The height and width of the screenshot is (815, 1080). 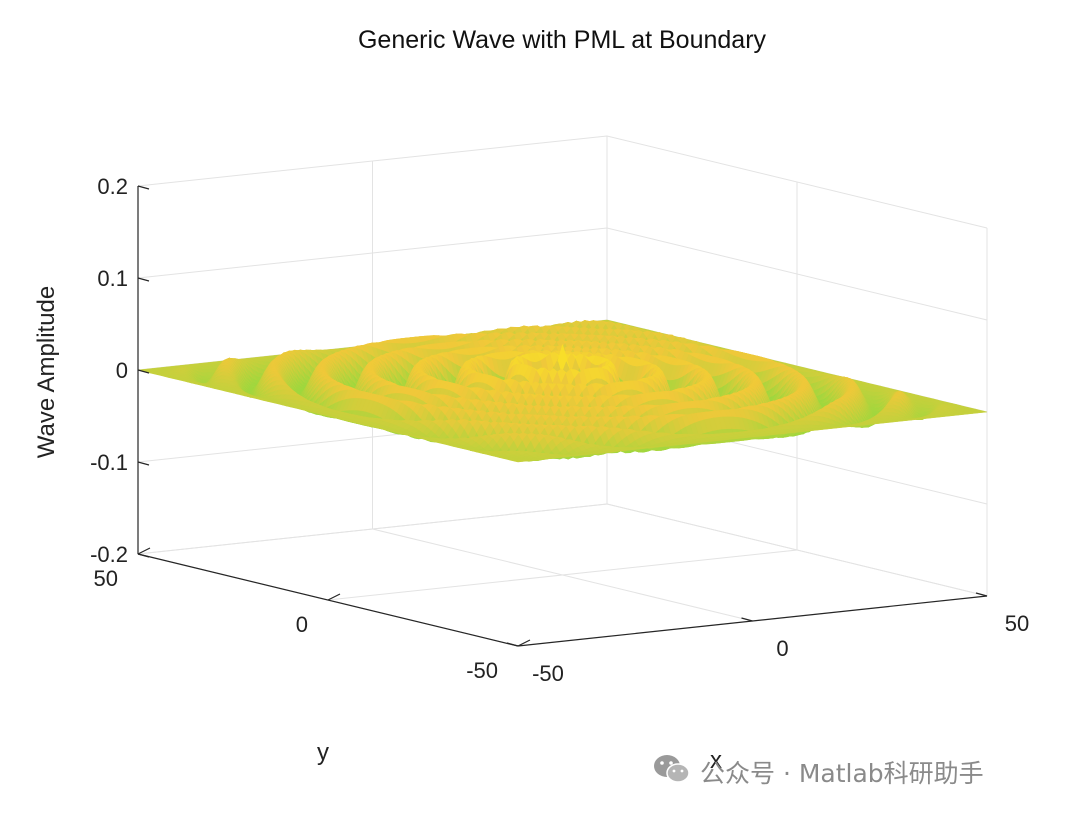 I want to click on wave-surface-mesh, so click(x=562, y=391).